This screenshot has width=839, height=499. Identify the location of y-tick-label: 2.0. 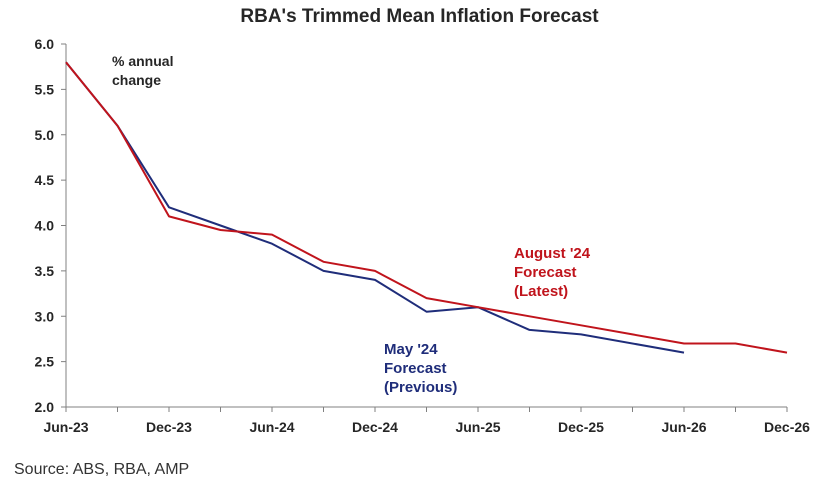
(45, 407).